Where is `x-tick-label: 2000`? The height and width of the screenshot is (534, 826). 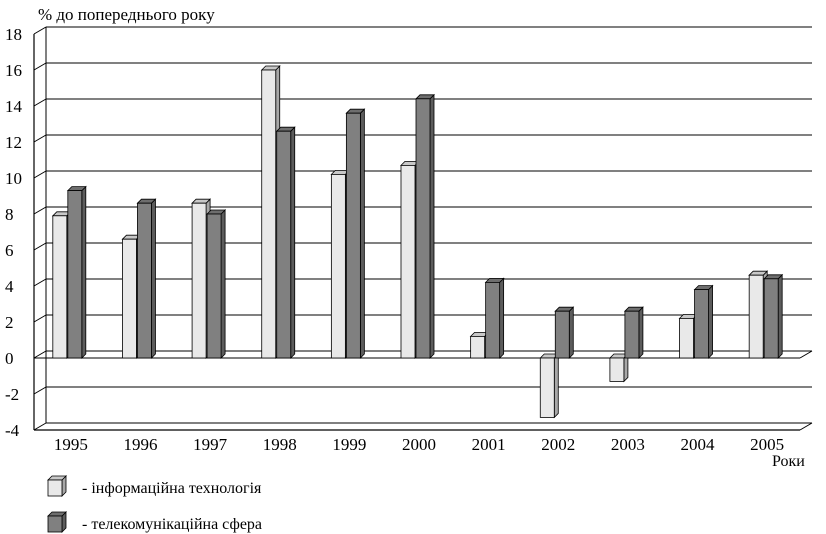
x-tick-label: 2000 is located at coordinates (419, 444).